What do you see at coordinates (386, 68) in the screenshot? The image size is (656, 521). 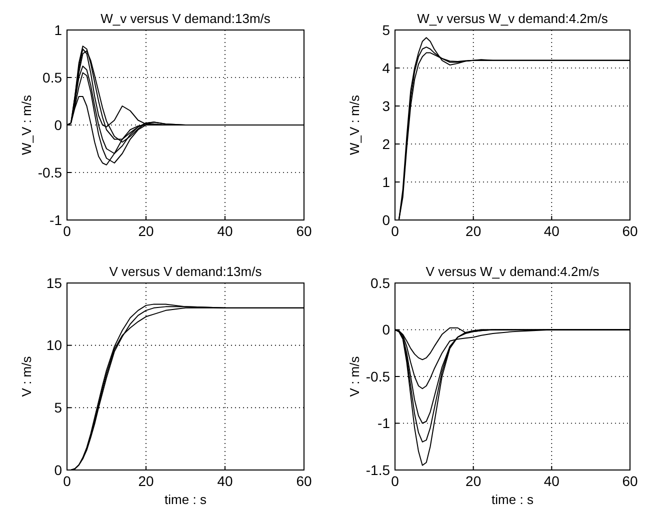 I see `y-tick-label: 4` at bounding box center [386, 68].